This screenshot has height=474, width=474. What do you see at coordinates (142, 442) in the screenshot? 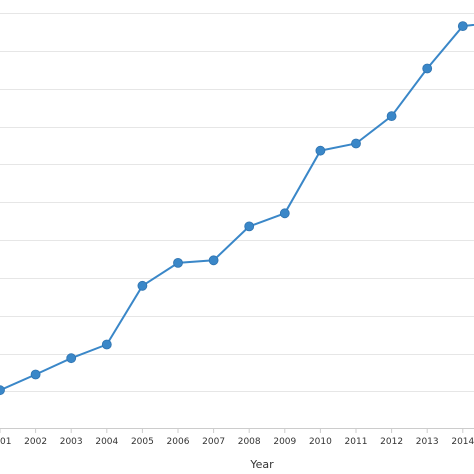
I see `x-tick-label: 2005` at bounding box center [142, 442].